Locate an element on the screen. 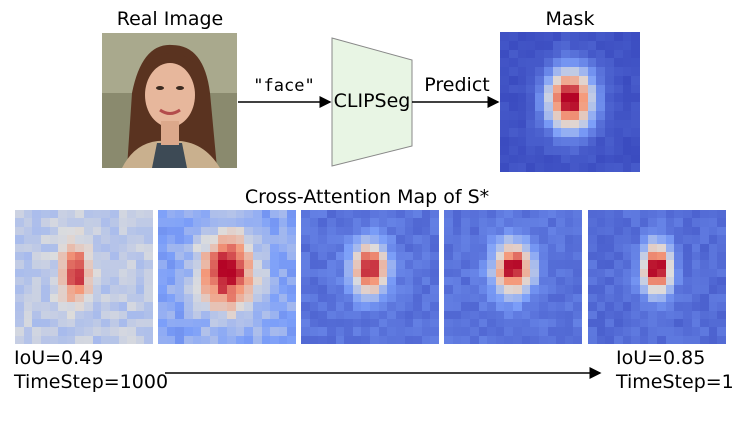 The height and width of the screenshot is (422, 735). real-image-title: Real Image is located at coordinates (170, 19).